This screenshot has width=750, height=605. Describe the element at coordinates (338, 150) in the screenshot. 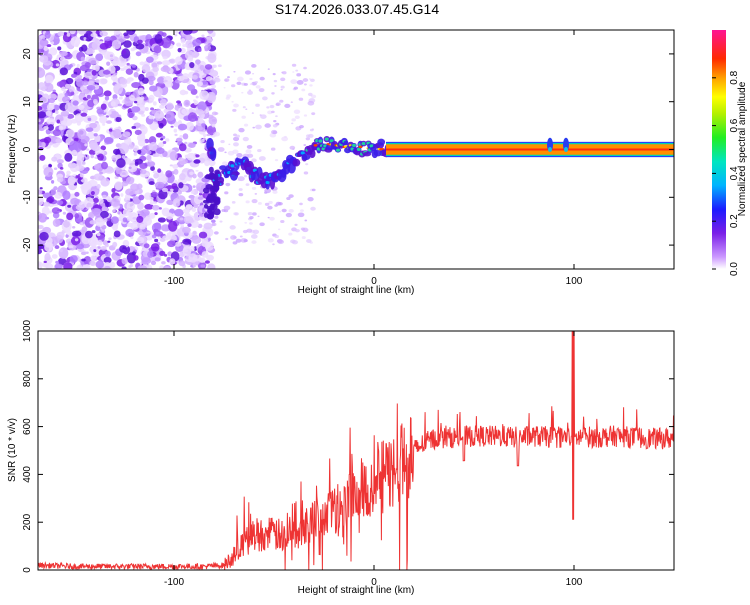

I see `ridge-hot-blob` at that location.